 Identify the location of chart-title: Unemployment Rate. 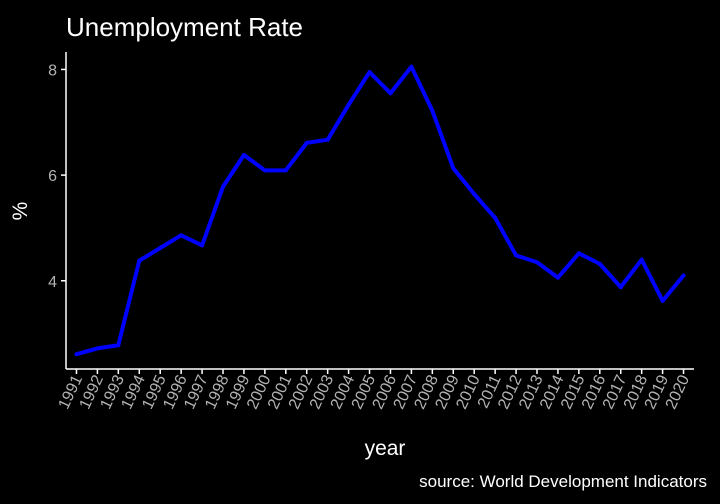
(184, 27).